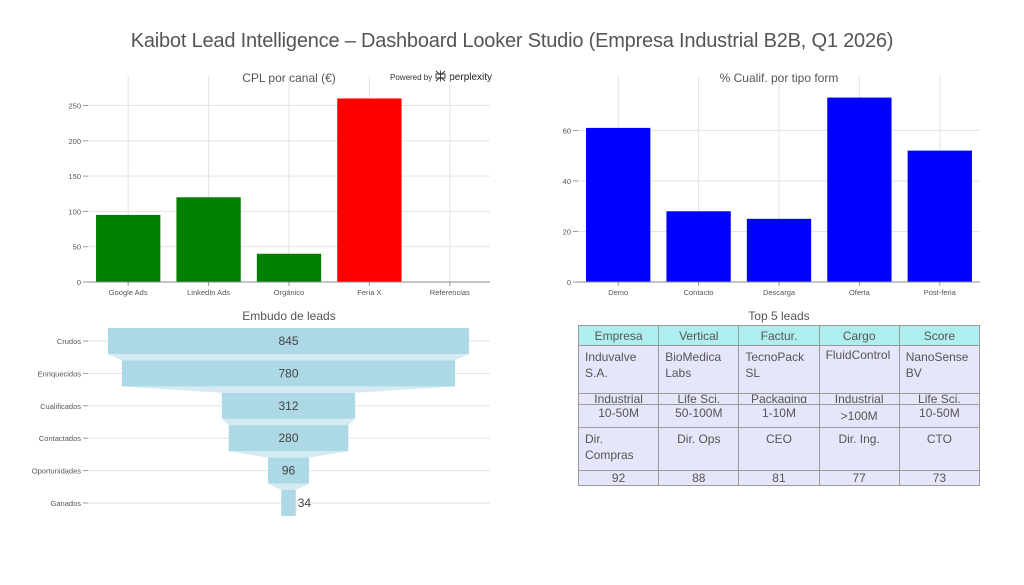  I want to click on cpl-xtick-label: Orgánico, so click(289, 292).